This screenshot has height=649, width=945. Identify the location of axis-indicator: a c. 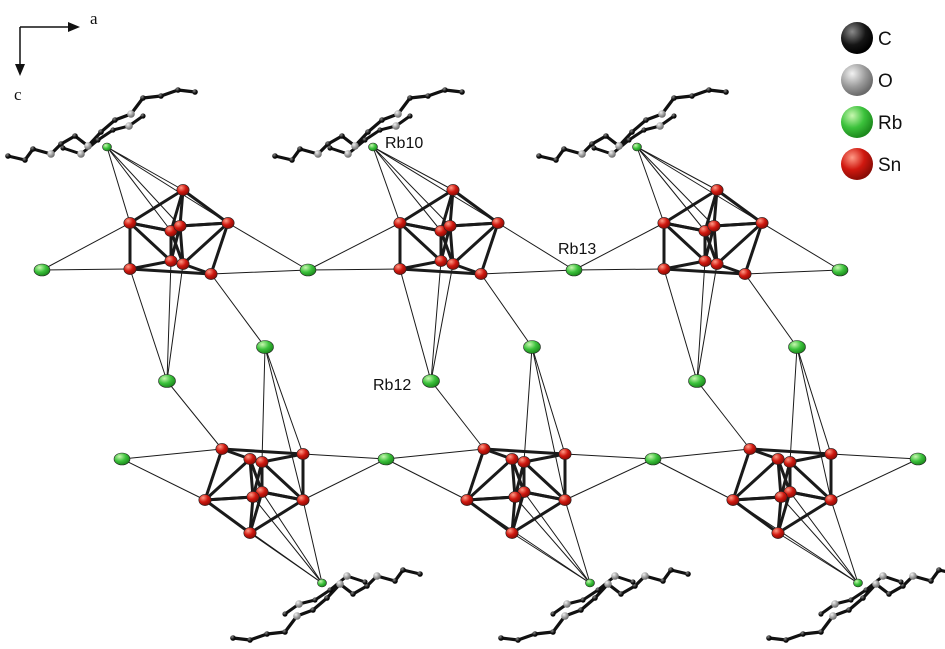
(56, 56).